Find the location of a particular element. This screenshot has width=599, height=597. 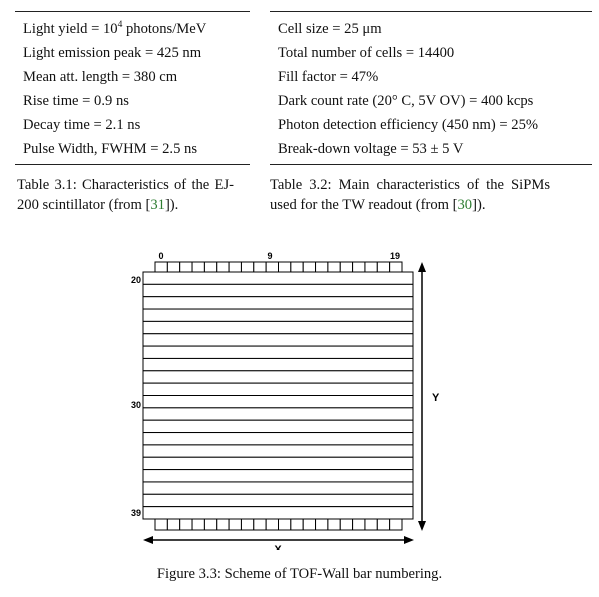

bar-label-39: 39 is located at coordinates (136, 513).